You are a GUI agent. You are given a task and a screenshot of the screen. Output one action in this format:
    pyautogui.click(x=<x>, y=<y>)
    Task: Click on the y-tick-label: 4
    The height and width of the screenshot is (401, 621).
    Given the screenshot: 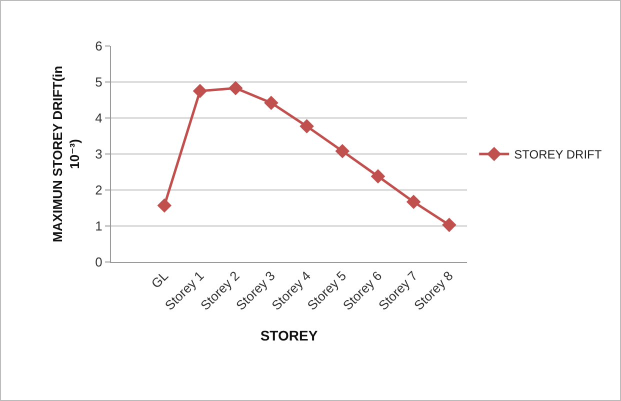 What is the action you would take?
    pyautogui.click(x=98, y=118)
    